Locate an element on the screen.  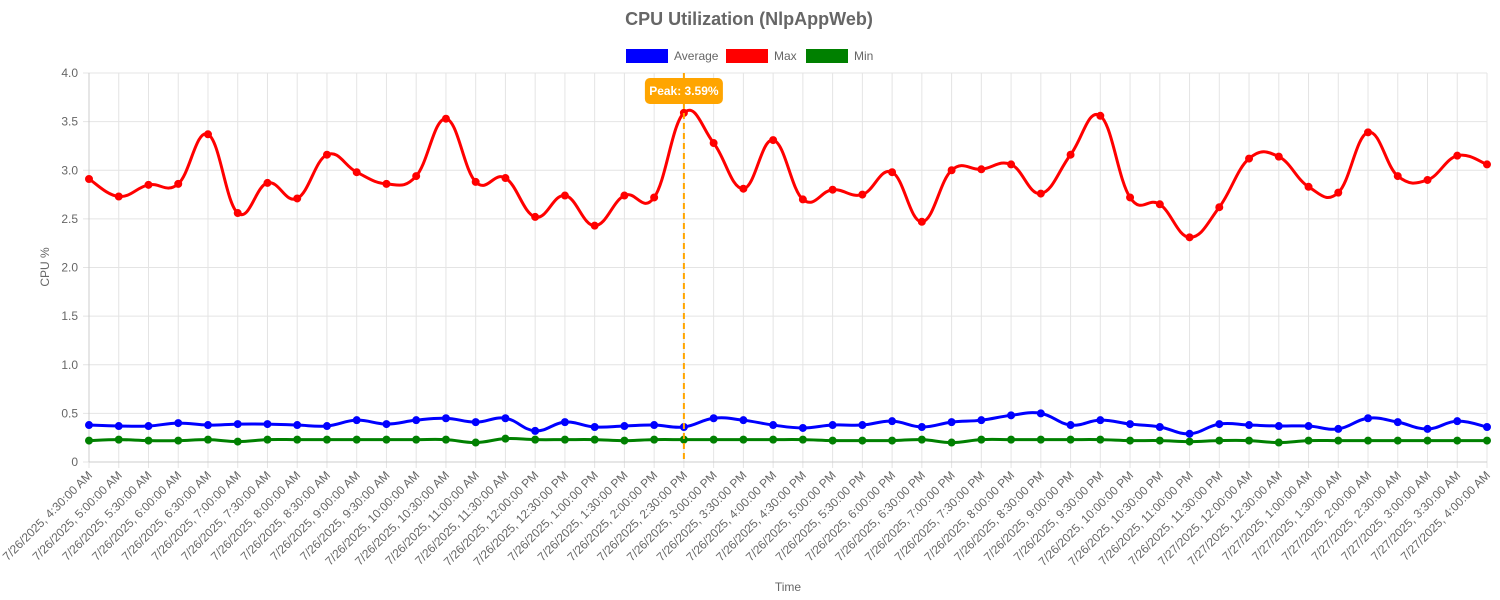
legend-item-max: Max is located at coordinates (761, 56).